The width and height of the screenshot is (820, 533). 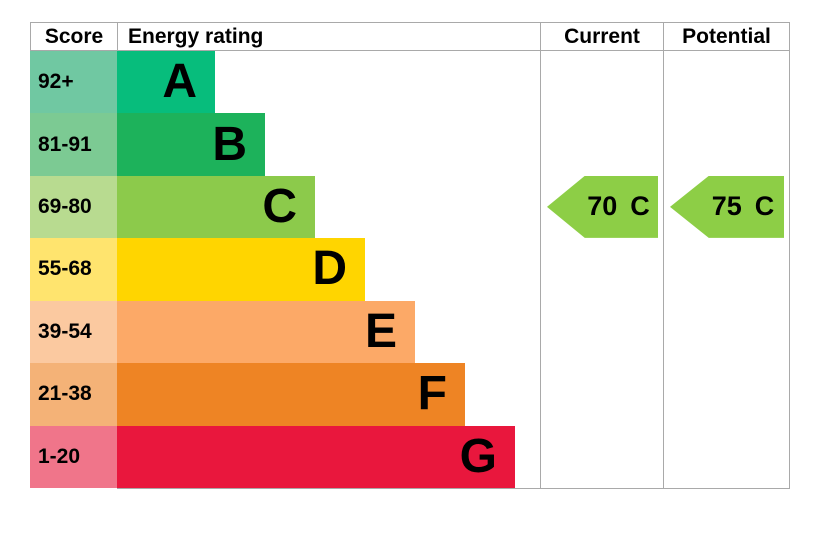 I want to click on band-row: 55-68 D, so click(x=410, y=269).